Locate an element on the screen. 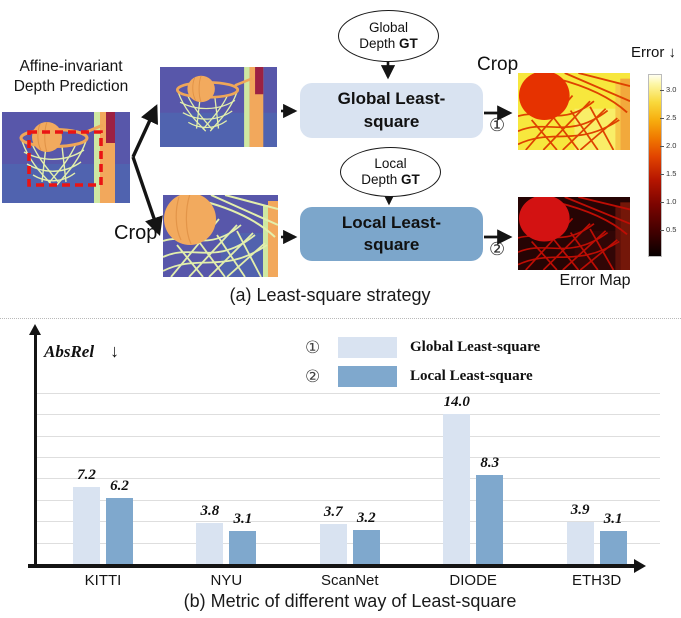  depth-map-full is located at coordinates (66, 157).